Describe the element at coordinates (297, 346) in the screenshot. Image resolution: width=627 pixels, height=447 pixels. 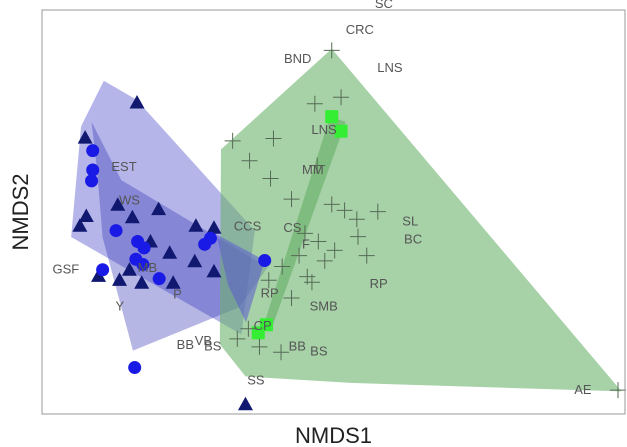
I see `site-label-24: BB` at that location.